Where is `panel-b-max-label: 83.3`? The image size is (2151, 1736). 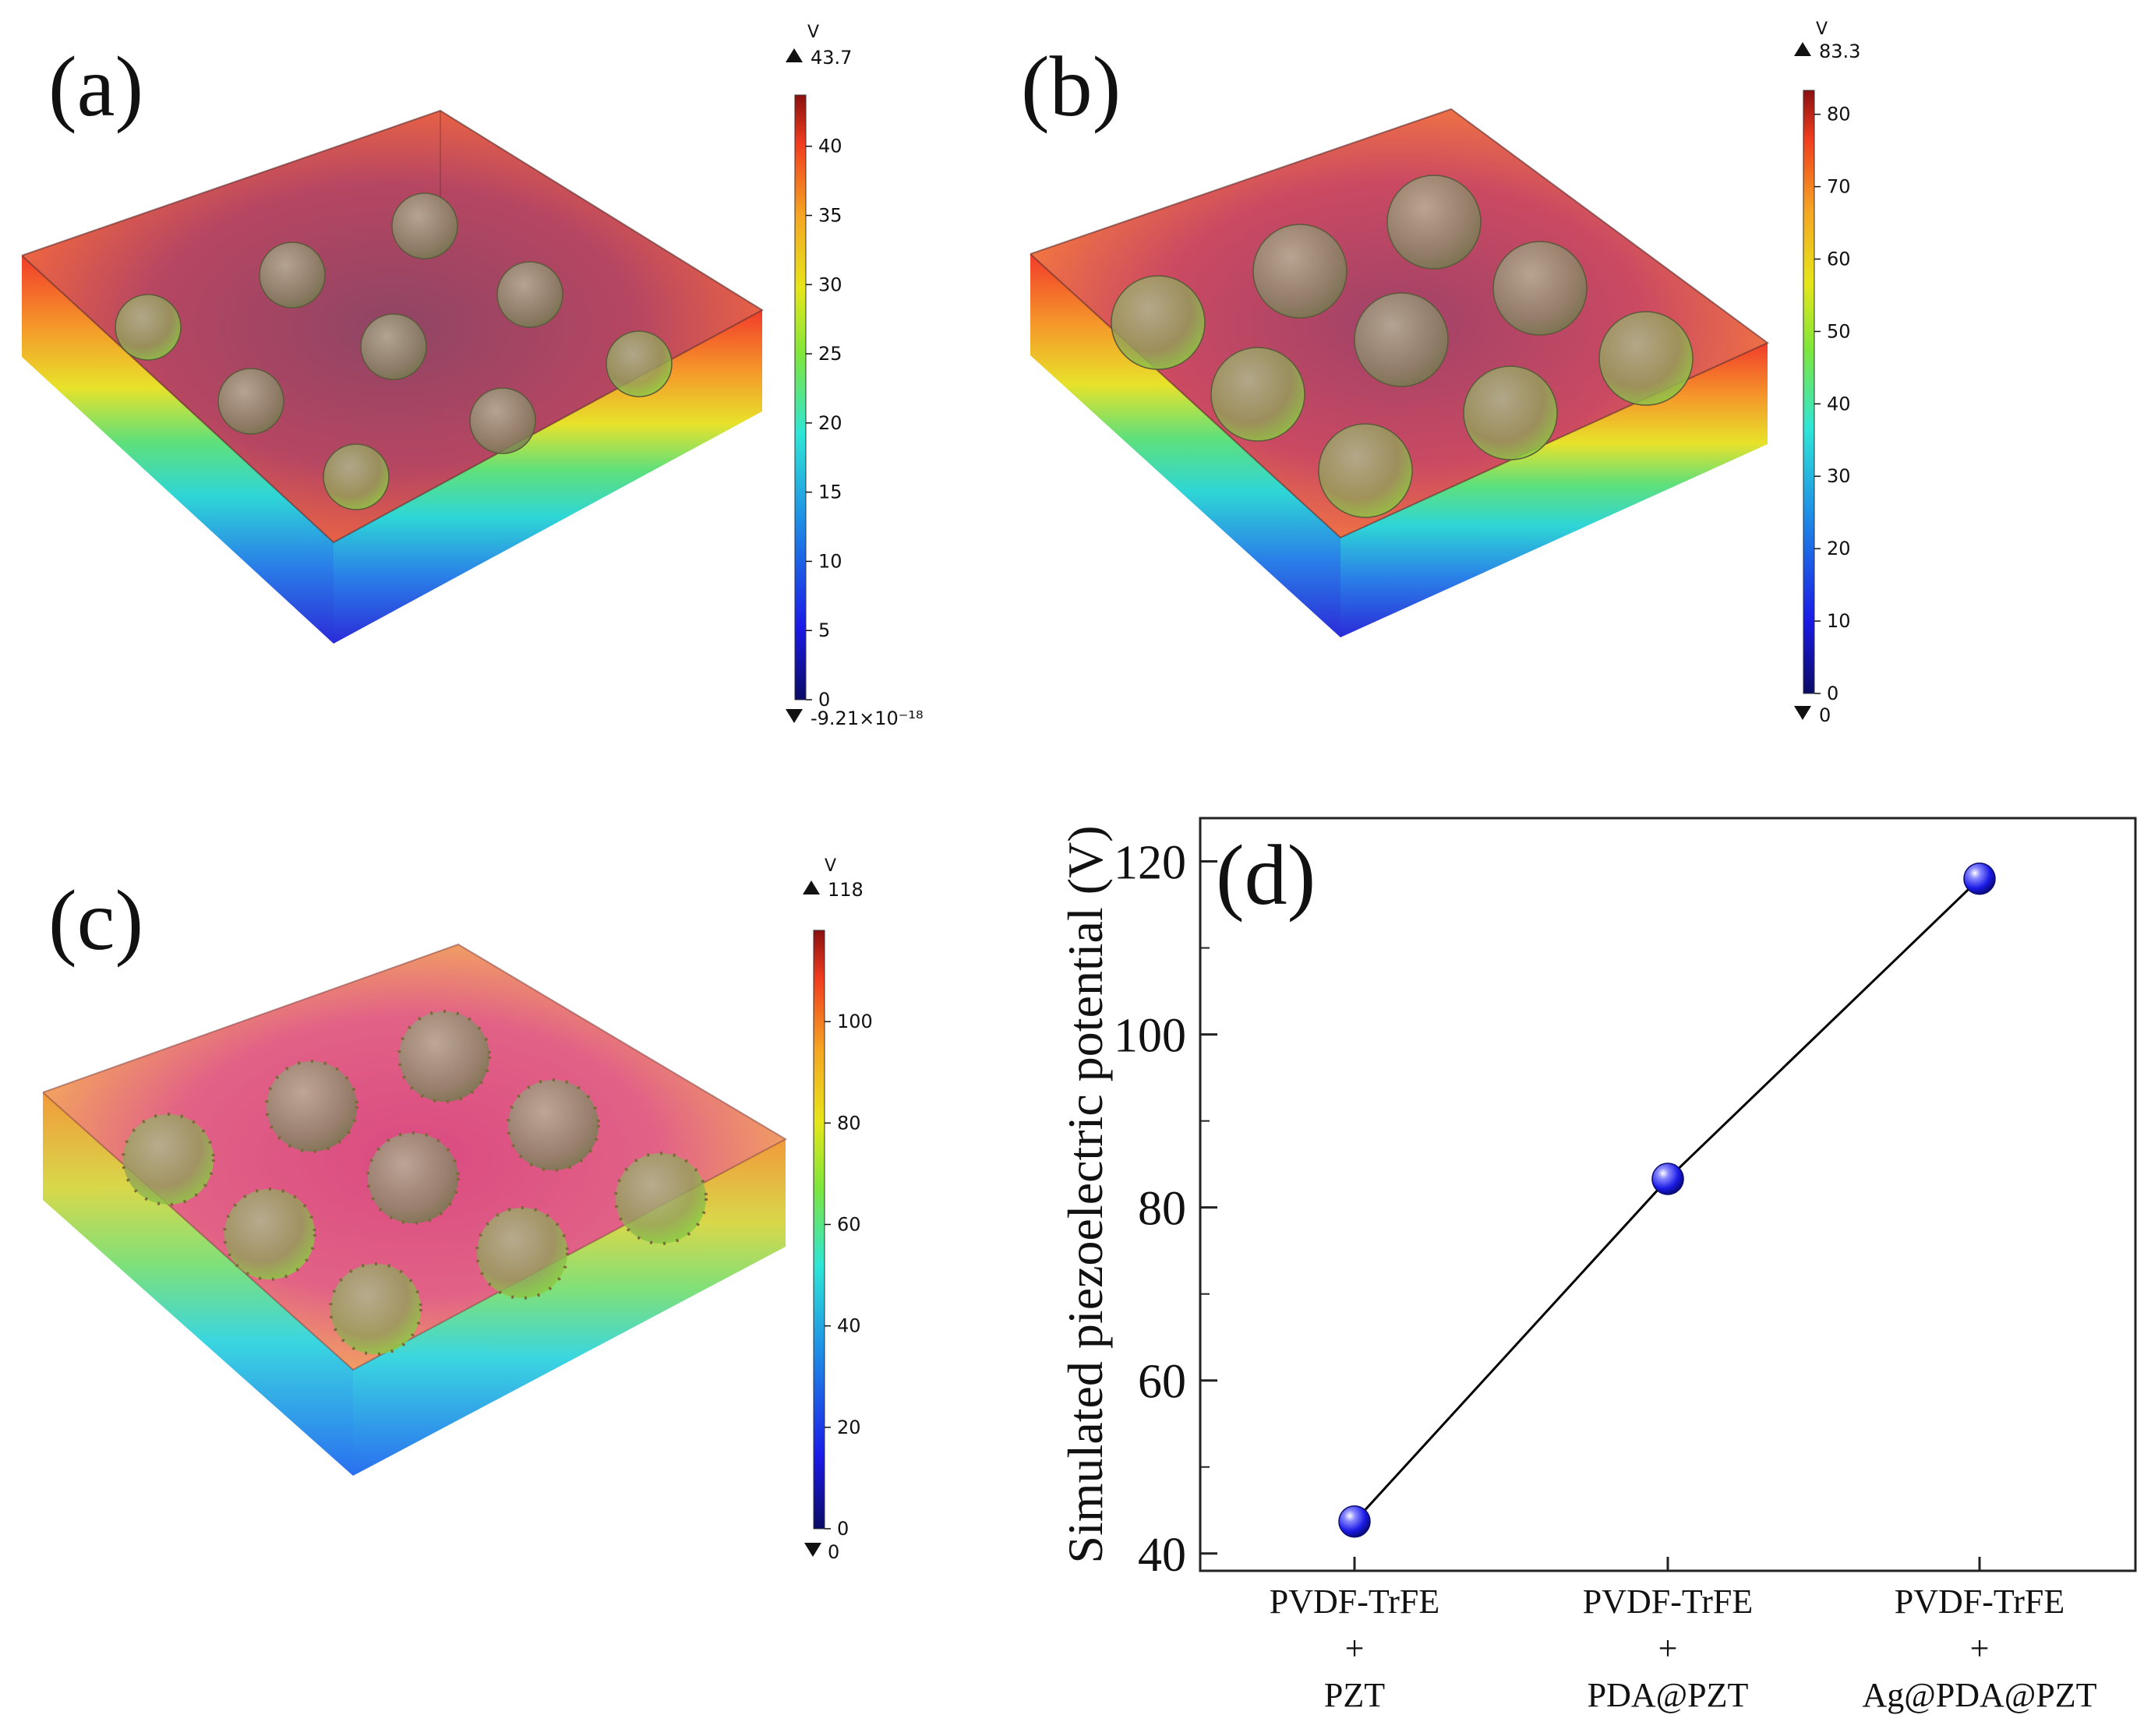 panel-b-max-label: 83.3 is located at coordinates (1840, 51).